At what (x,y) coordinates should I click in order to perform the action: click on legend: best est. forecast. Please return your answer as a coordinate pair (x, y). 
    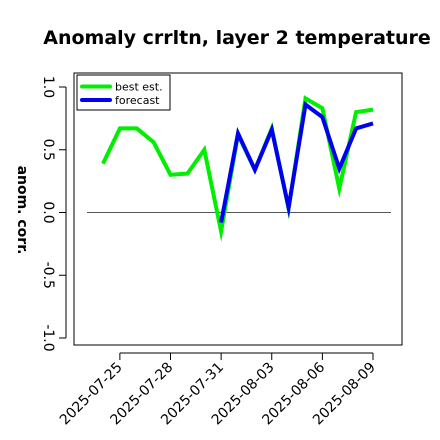
    Looking at the image, I should click on (123, 92).